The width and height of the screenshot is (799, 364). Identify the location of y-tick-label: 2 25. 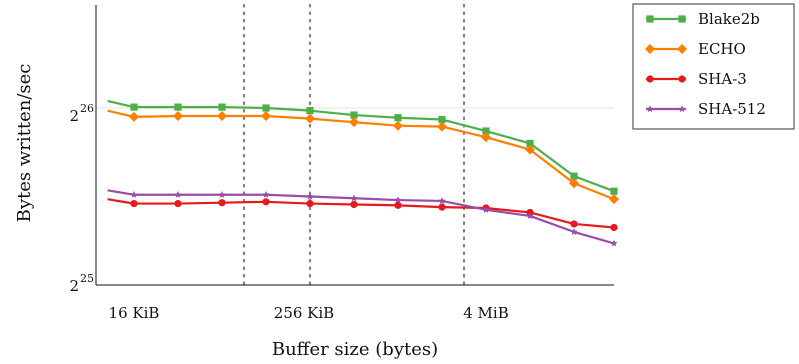
(81, 283).